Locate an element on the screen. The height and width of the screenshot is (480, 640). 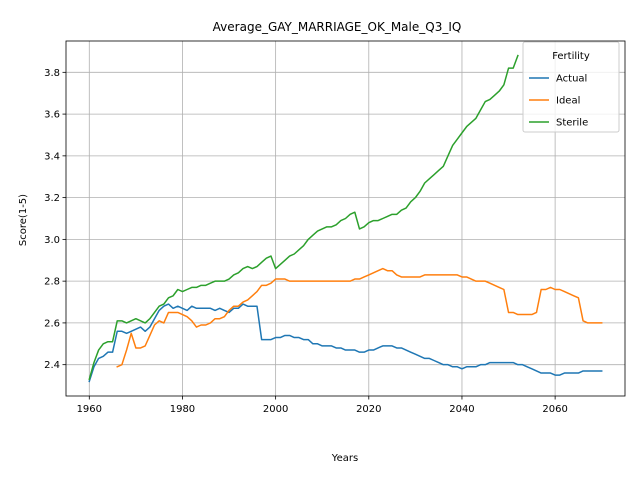
legend-box is located at coordinates (571, 87).